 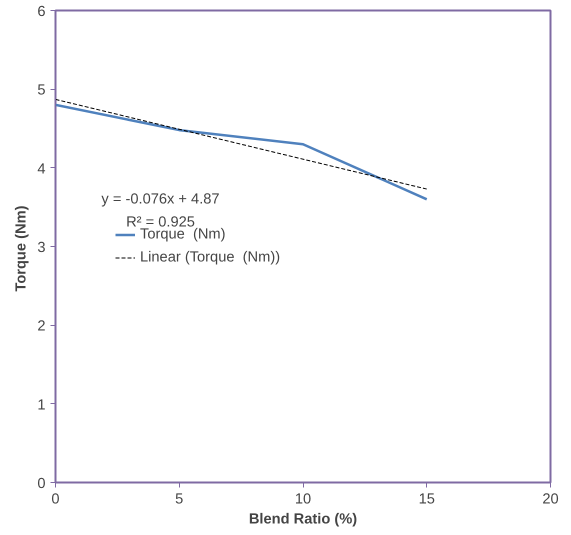 What do you see at coordinates (21, 248) in the screenshot?
I see `y-axis-title: Torque (Nm)` at bounding box center [21, 248].